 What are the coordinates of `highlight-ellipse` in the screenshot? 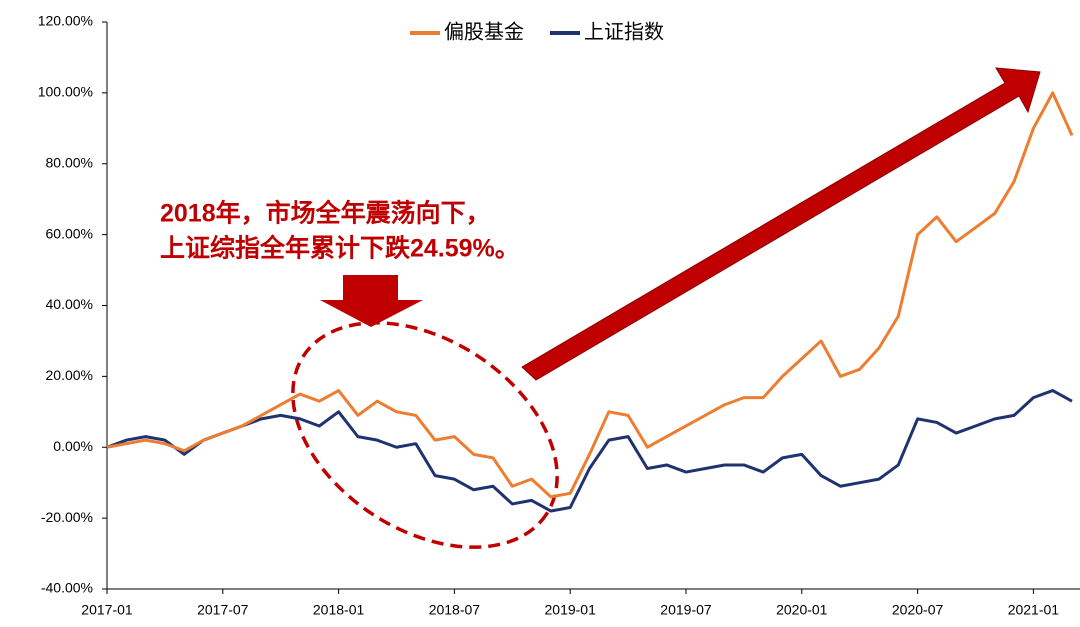 It's located at (425, 435).